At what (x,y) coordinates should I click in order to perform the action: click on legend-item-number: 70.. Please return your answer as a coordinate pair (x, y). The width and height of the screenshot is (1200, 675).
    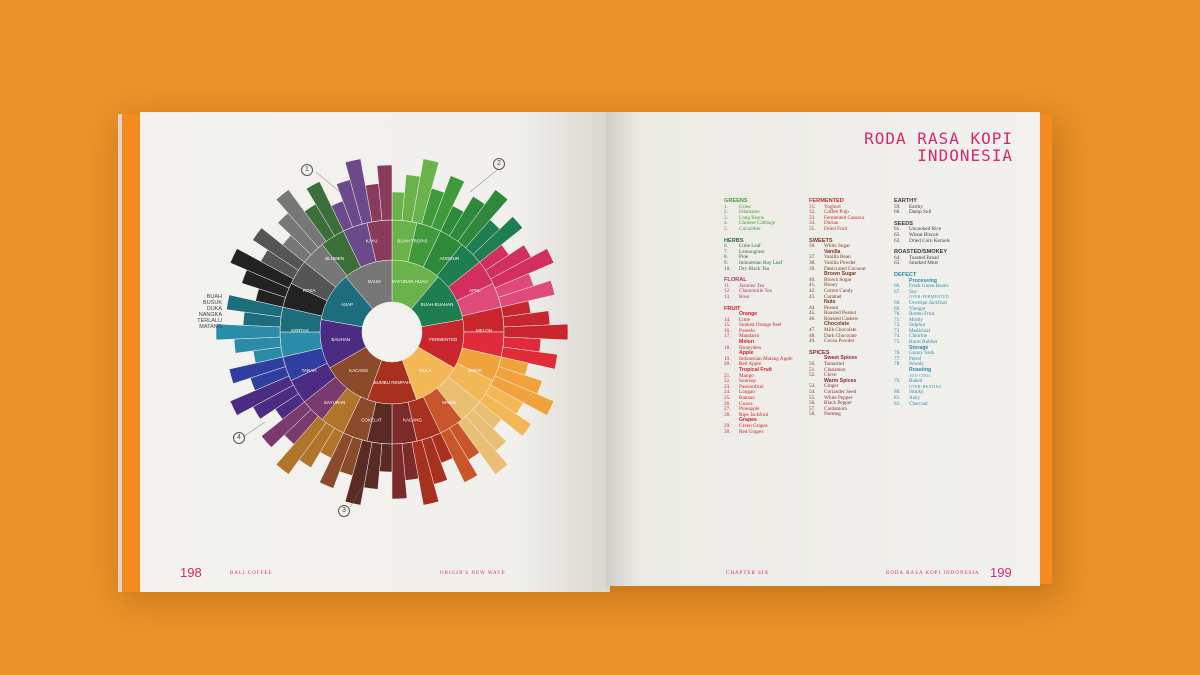
    Looking at the image, I should click on (897, 314).